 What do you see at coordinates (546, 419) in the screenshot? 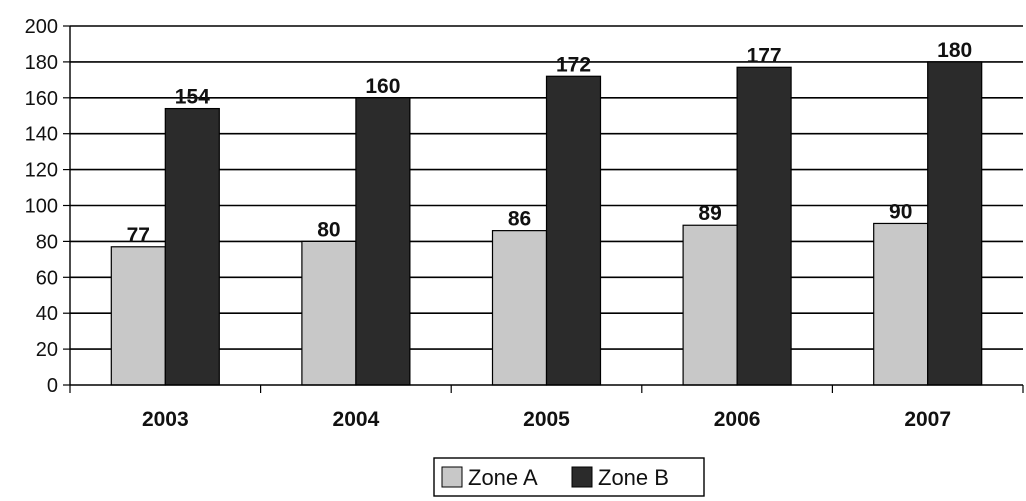
I see `x-tick-label: 2005` at bounding box center [546, 419].